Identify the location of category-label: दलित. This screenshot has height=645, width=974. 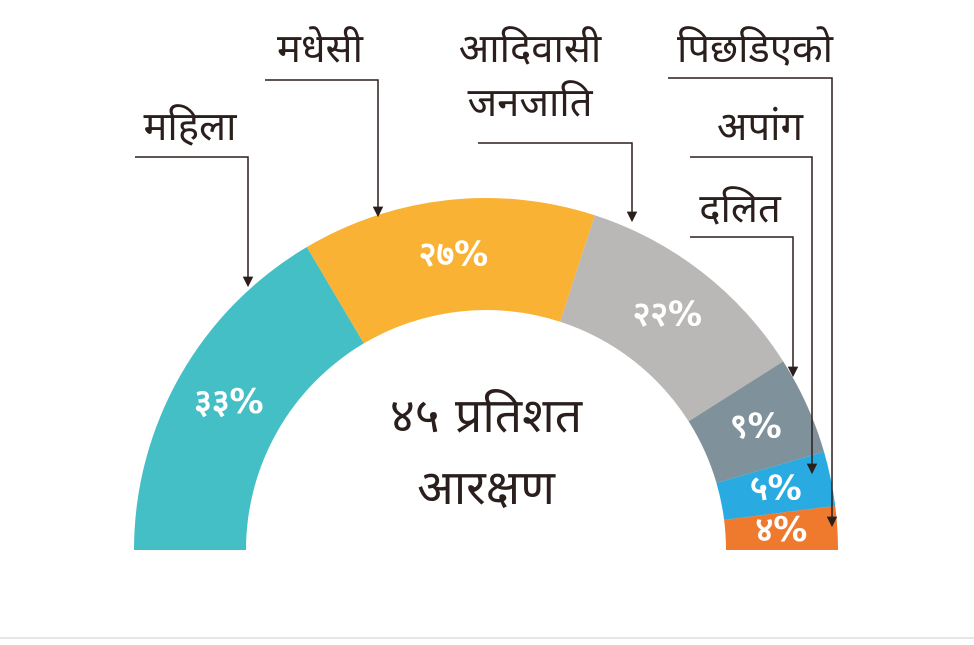
(740, 209).